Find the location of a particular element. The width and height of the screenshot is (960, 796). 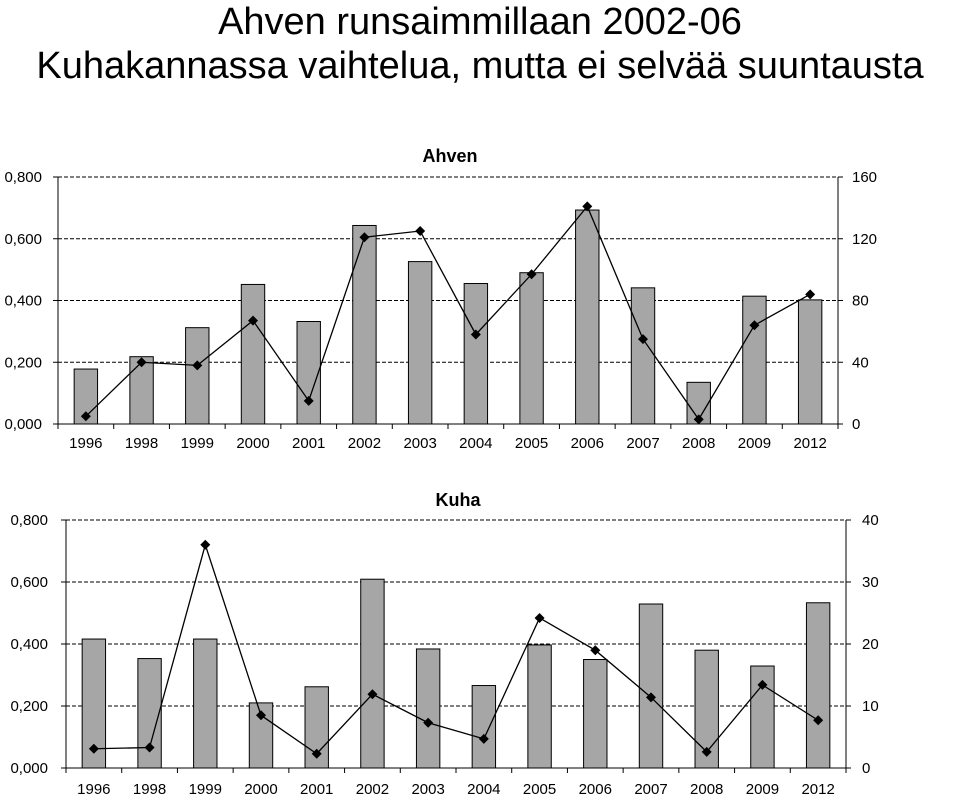

ahven-x-tick-label: 2001 is located at coordinates (308, 443).